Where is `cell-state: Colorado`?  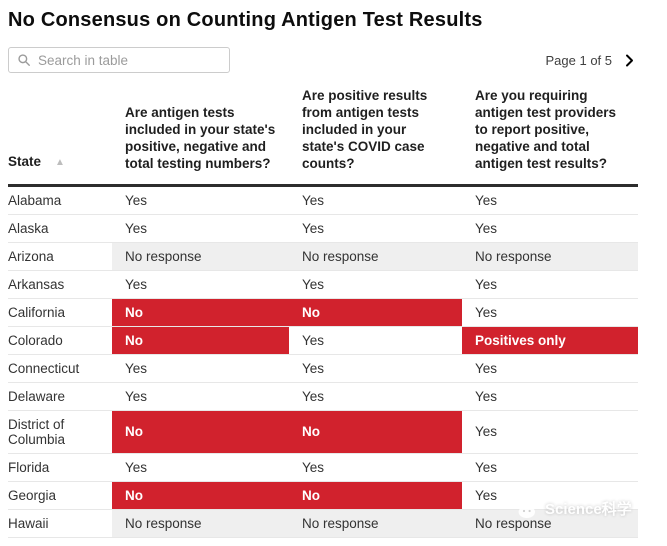
cell-state: Colorado is located at coordinates (60, 340).